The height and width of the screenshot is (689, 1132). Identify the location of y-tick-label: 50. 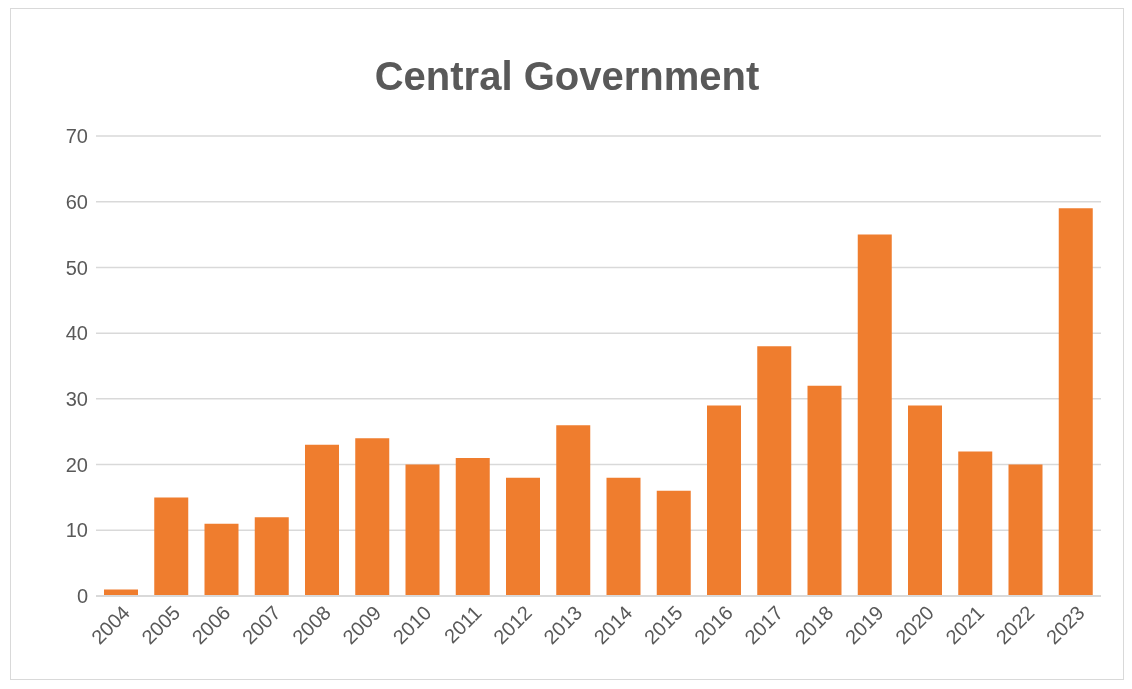
(76, 267).